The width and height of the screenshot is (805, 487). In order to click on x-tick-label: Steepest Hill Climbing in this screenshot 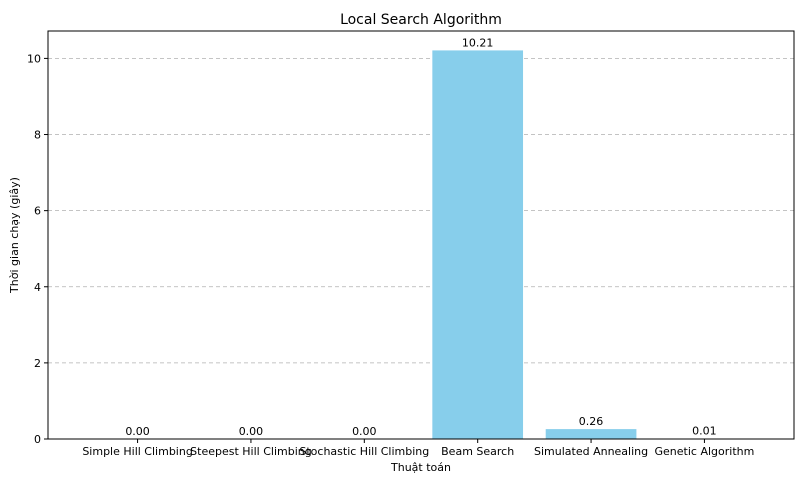, I will do `click(251, 451)`.